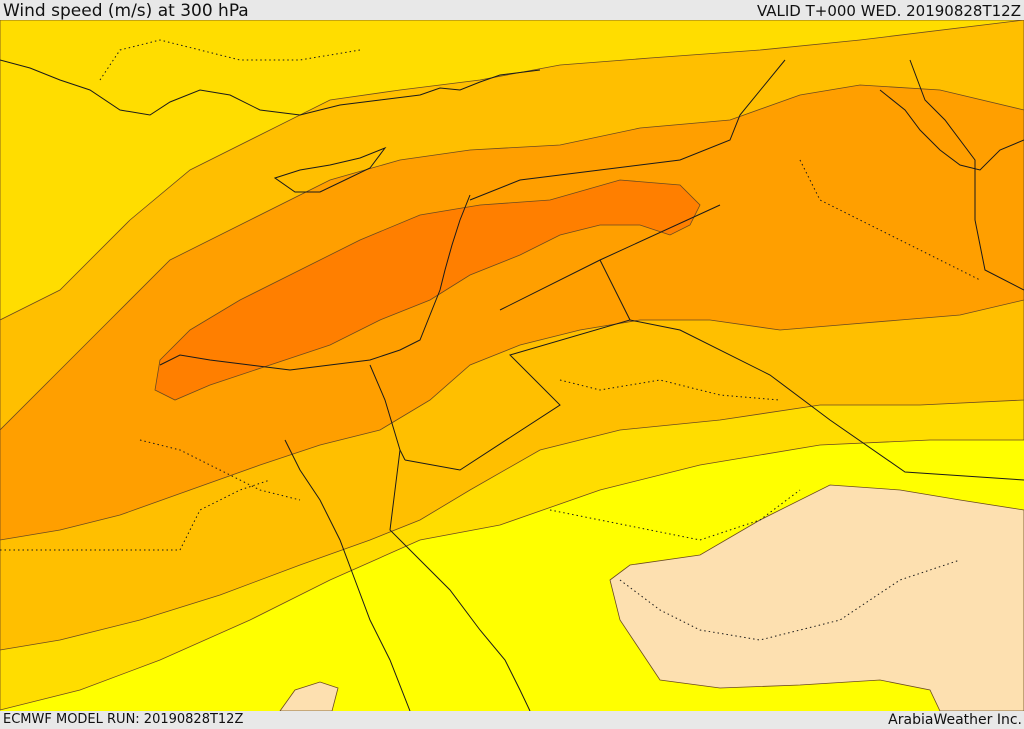  Describe the element at coordinates (951, 130) in the screenshot. I see `coastline-caspian` at that location.